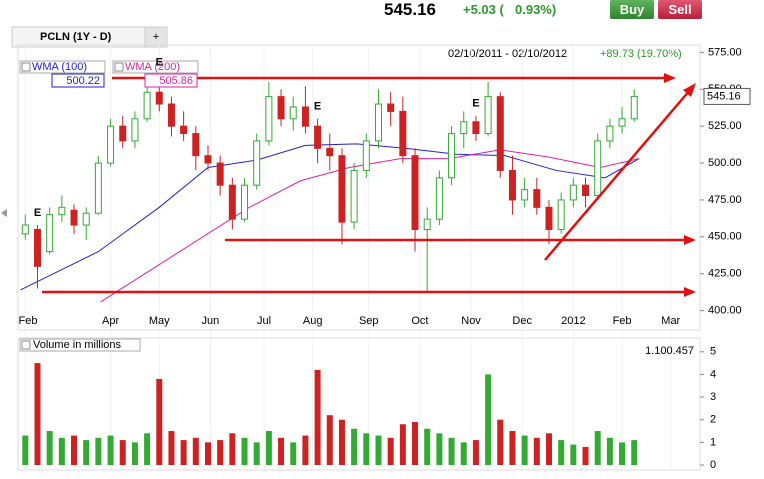 This screenshot has height=479, width=764. I want to click on legend-label: WMA (100), so click(59, 67).